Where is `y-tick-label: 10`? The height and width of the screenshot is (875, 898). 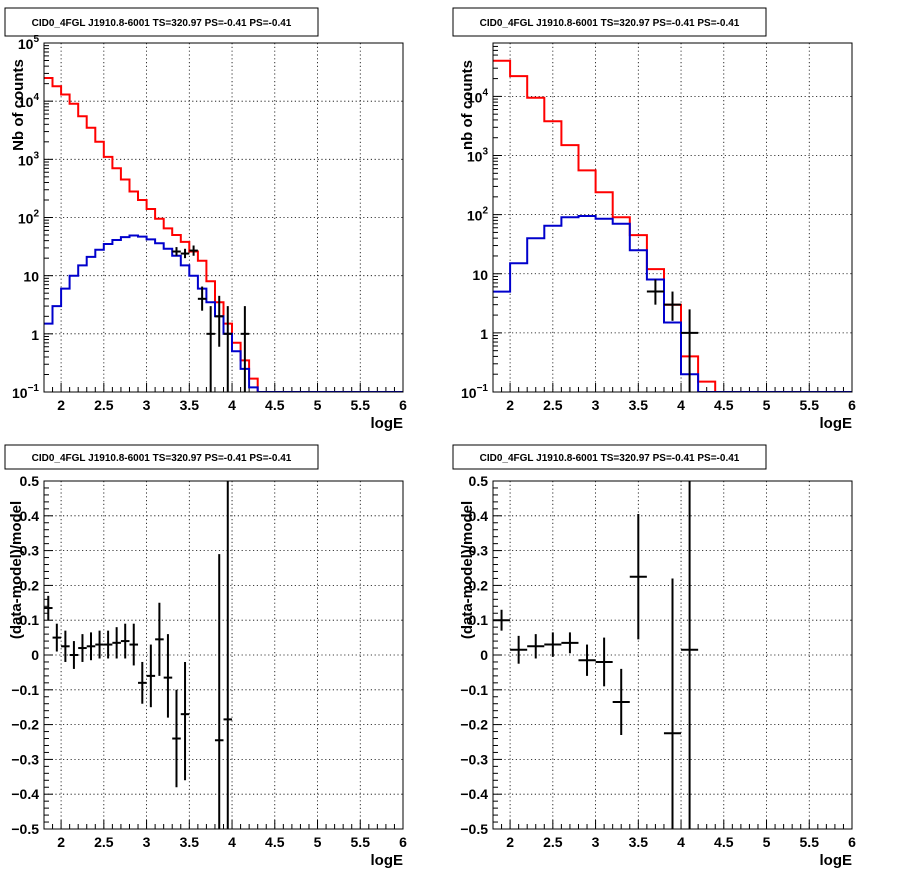 y-tick-label: 10 is located at coordinates (31, 277).